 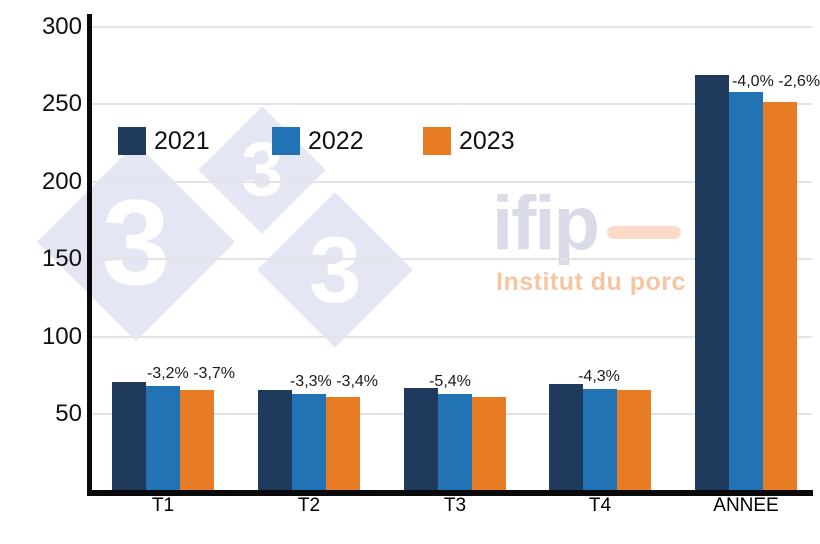 What do you see at coordinates (634, 440) in the screenshot?
I see `bar-2023-T4` at bounding box center [634, 440].